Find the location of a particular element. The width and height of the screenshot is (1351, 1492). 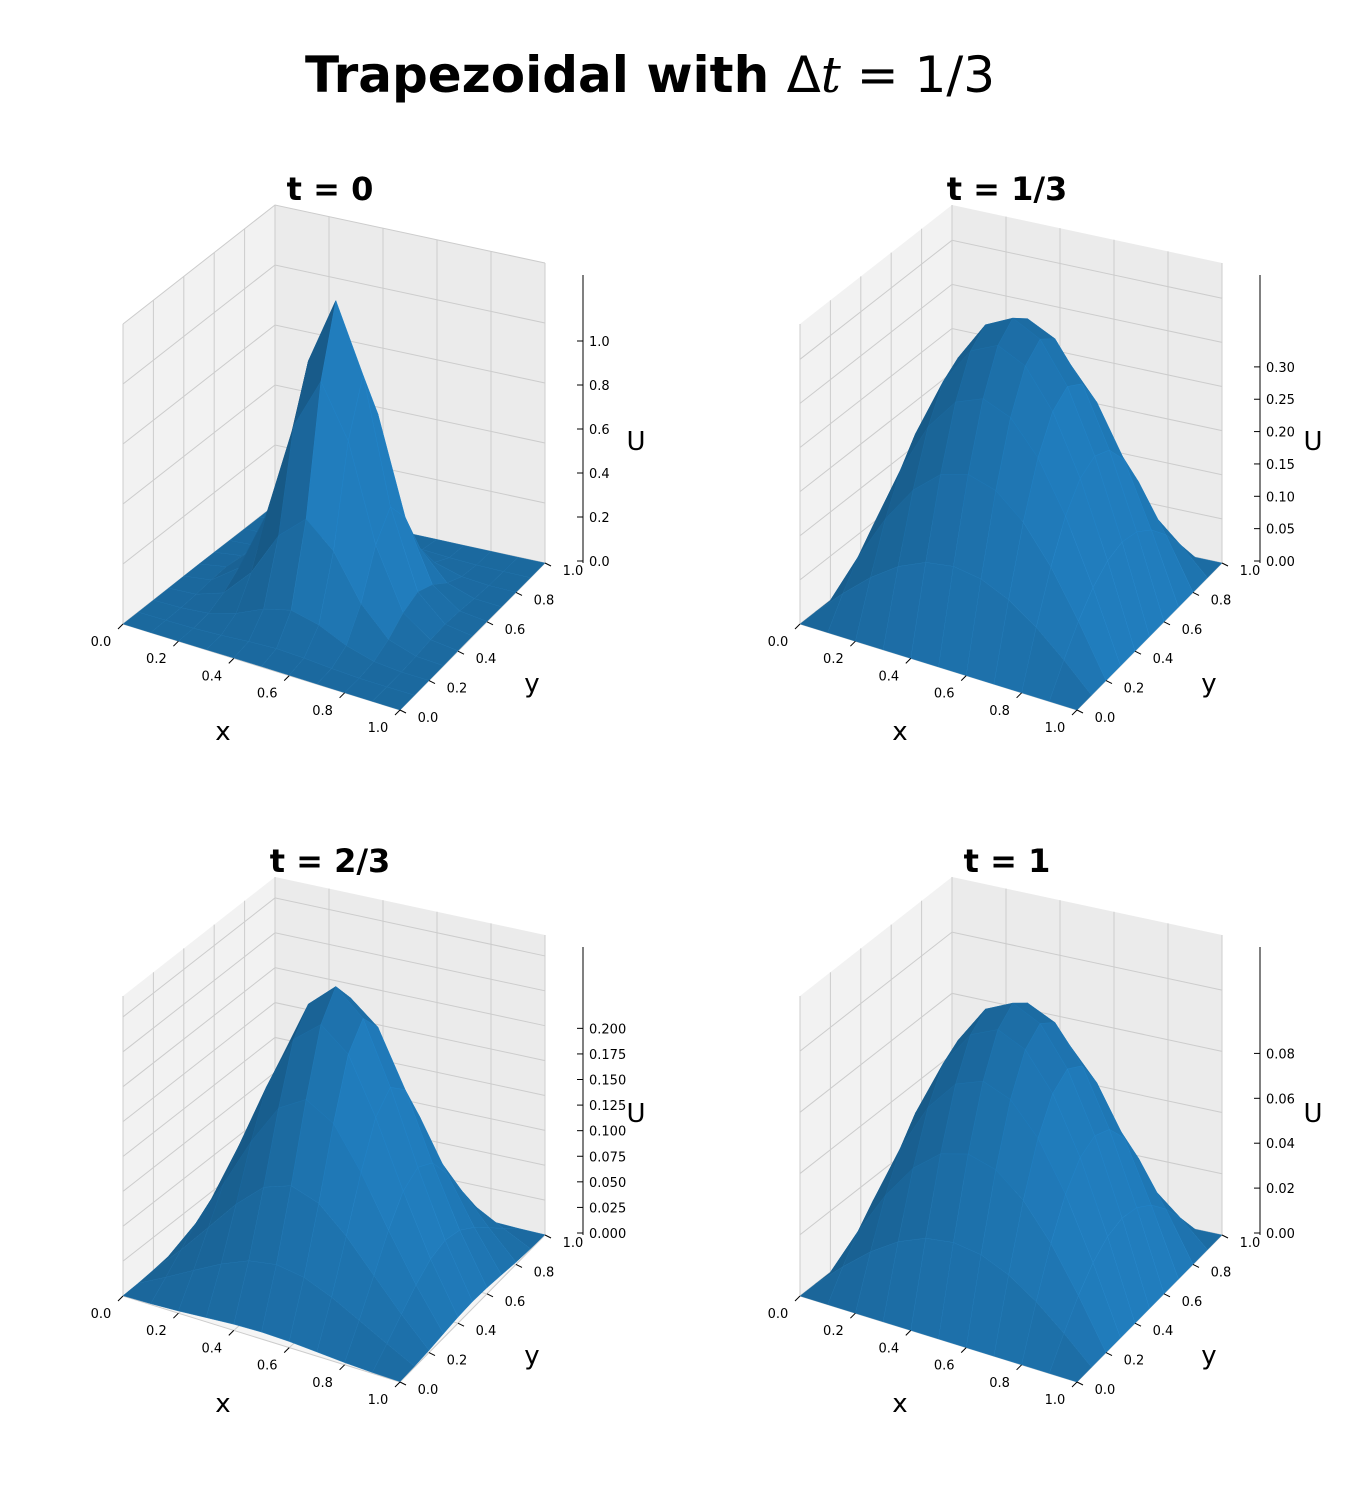

z-tick-label: 0.025 is located at coordinates (607, 1208).